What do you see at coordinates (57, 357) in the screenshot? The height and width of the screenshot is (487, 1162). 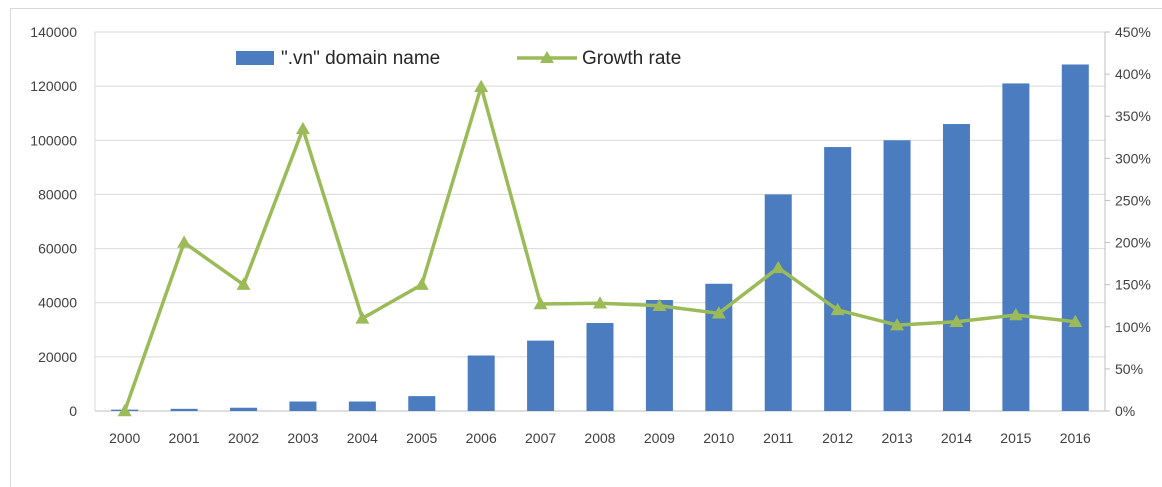 I see `left-tick-label: 20000` at bounding box center [57, 357].